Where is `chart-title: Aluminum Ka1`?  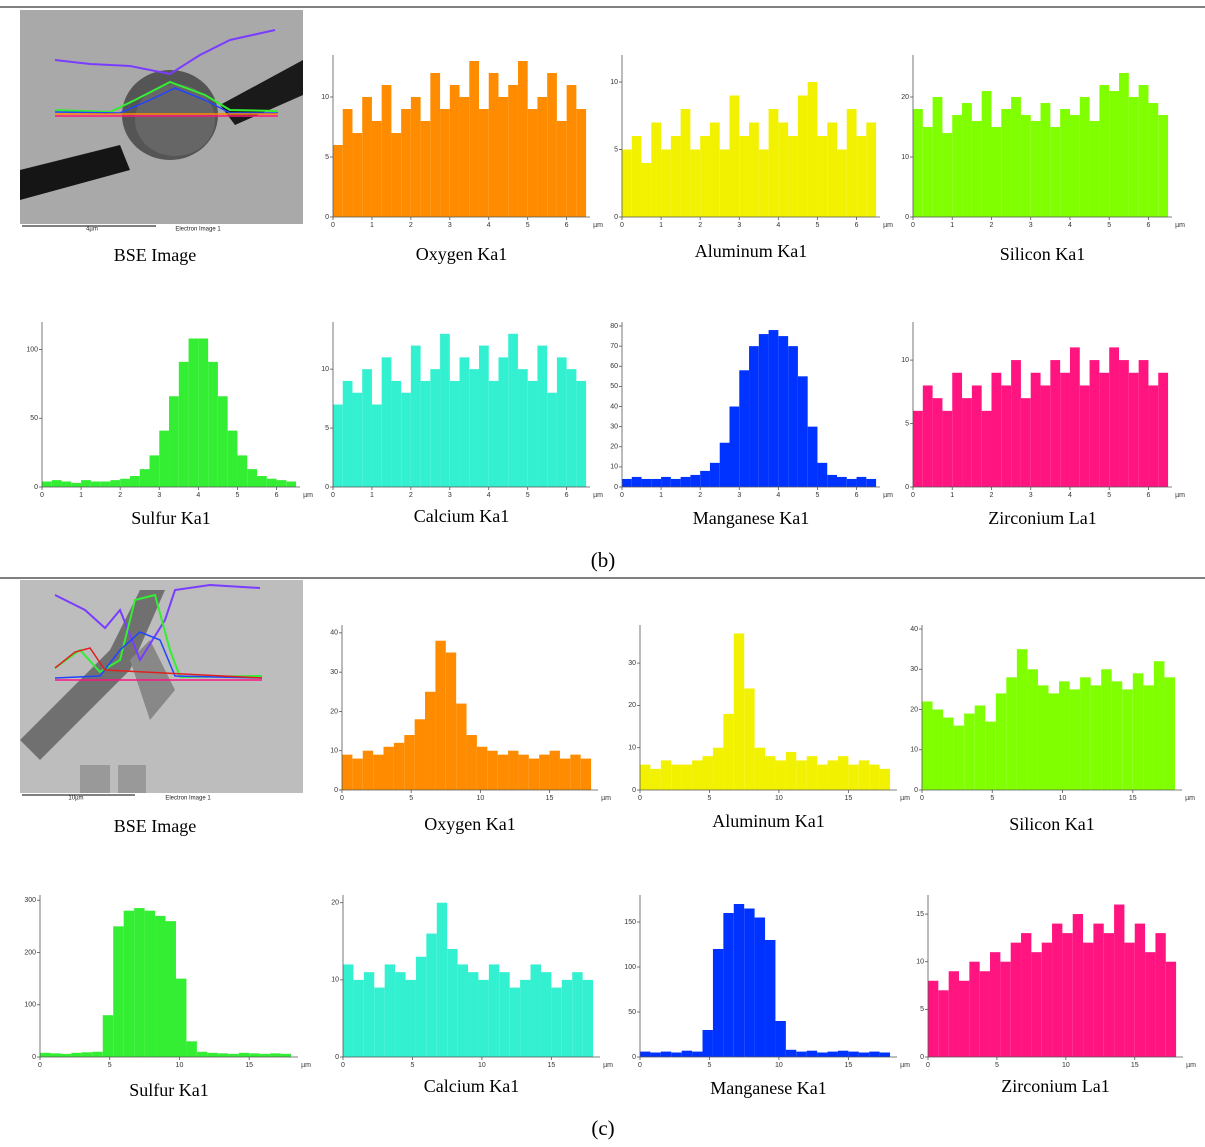
chart-title: Aluminum Ka1 is located at coordinates (751, 251).